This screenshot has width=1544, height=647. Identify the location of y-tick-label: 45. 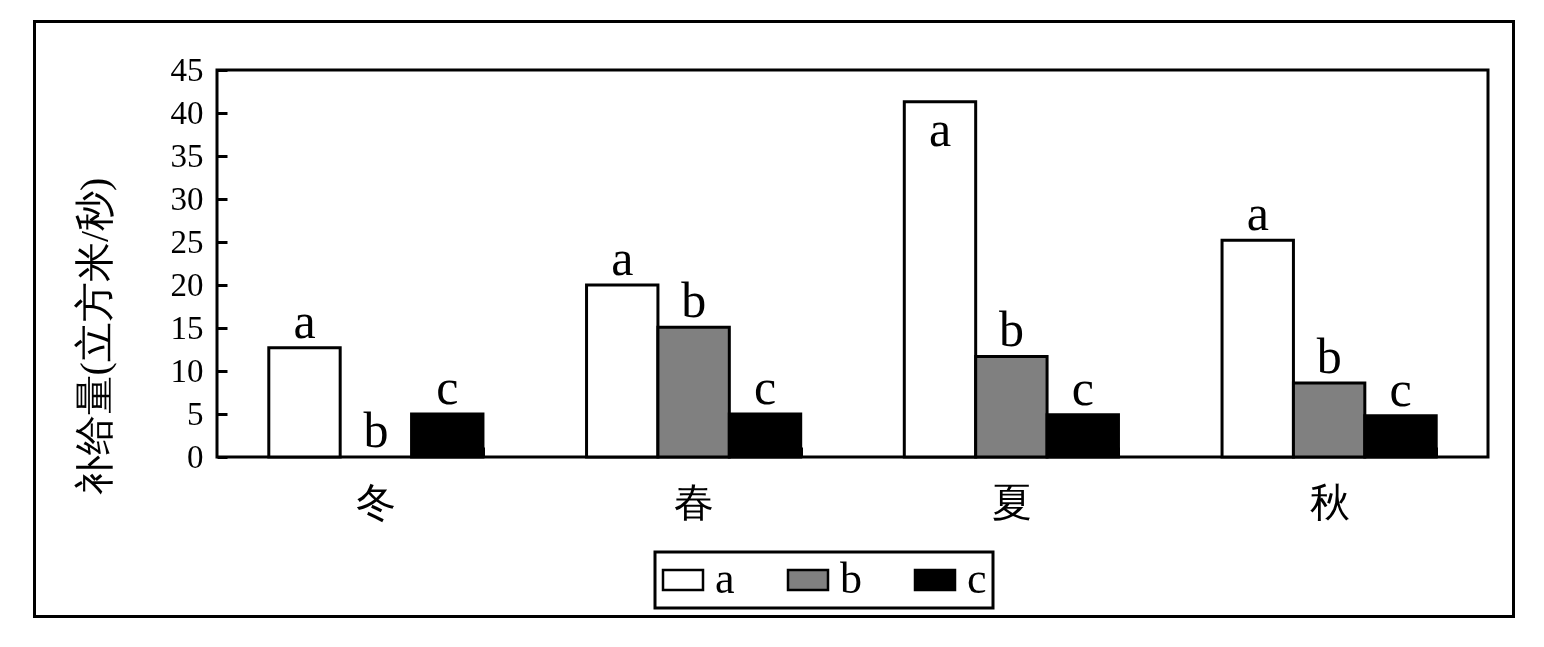
(187, 69).